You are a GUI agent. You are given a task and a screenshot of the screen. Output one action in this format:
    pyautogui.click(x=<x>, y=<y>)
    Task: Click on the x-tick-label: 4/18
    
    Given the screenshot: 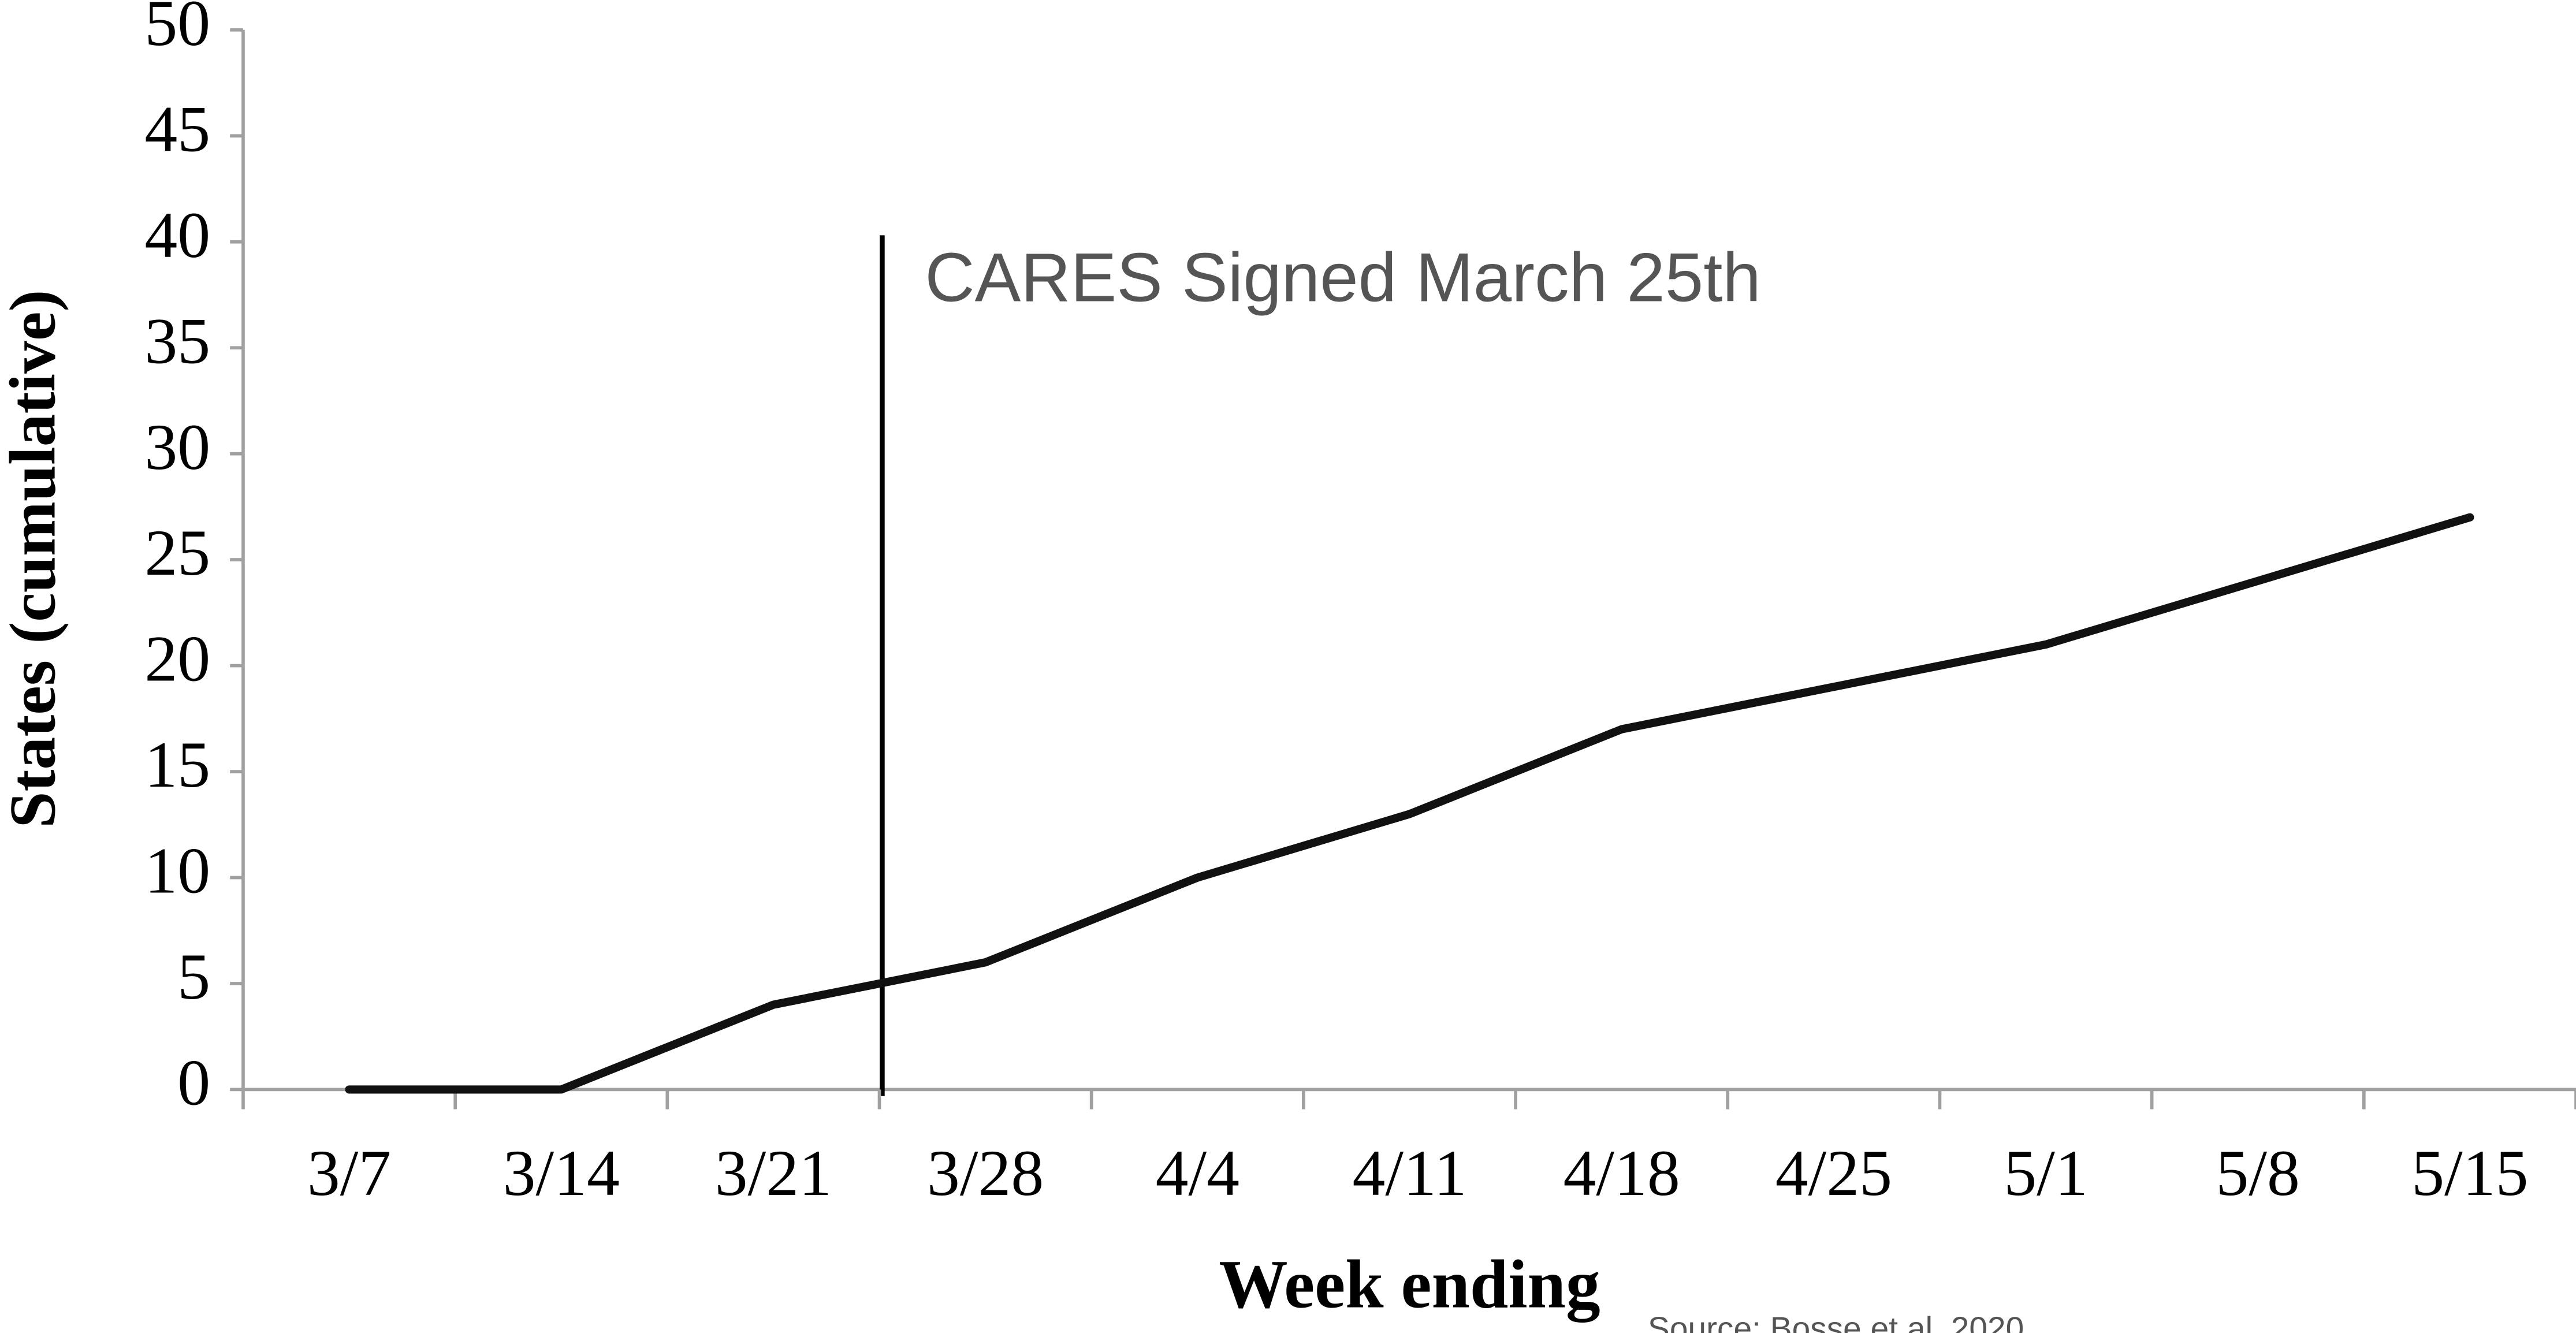 What is the action you would take?
    pyautogui.click(x=1622, y=1173)
    